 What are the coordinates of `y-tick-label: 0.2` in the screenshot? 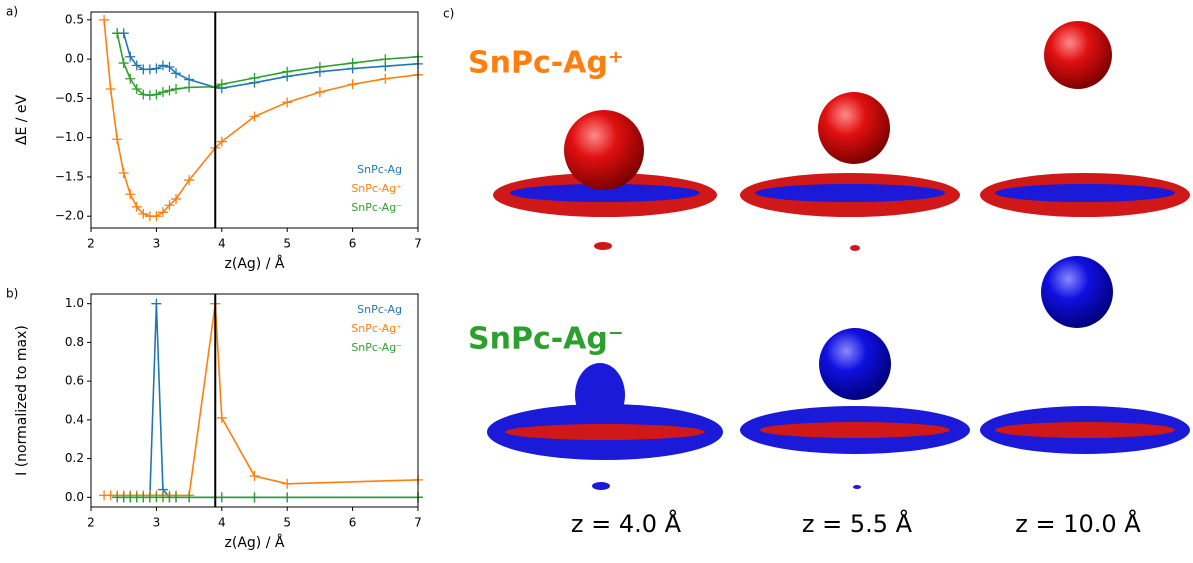 It's located at (74, 458).